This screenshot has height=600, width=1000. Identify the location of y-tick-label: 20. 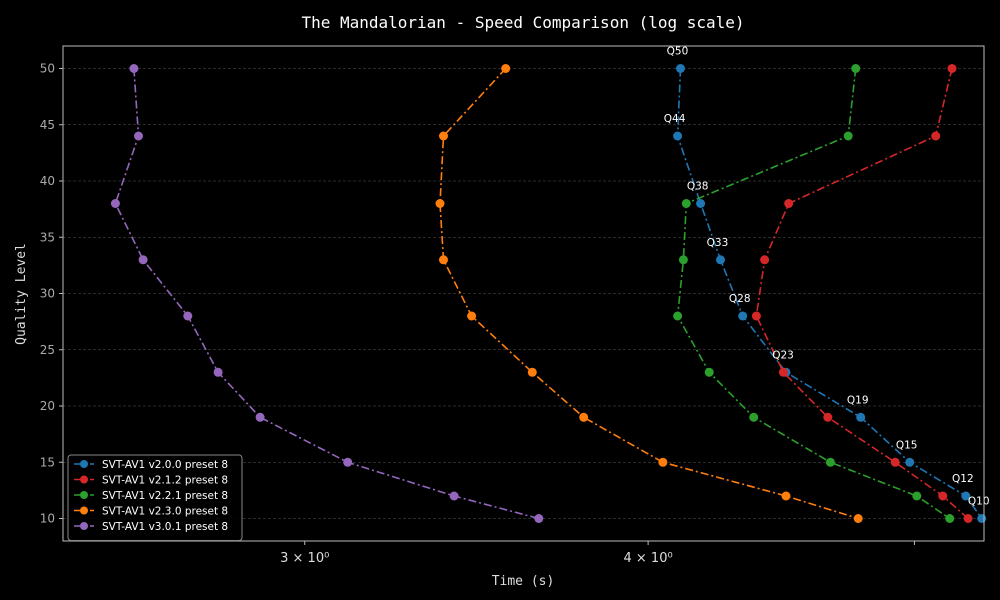
(47, 406).